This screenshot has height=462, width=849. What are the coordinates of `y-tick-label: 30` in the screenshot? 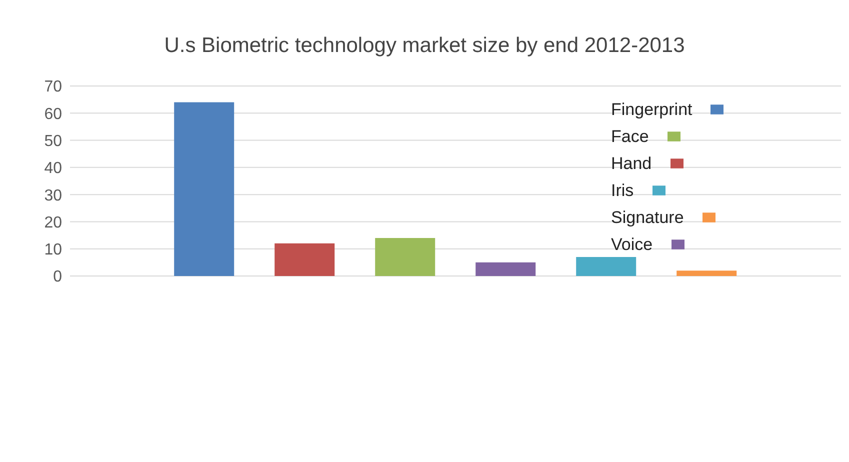 It's located at (53, 195).